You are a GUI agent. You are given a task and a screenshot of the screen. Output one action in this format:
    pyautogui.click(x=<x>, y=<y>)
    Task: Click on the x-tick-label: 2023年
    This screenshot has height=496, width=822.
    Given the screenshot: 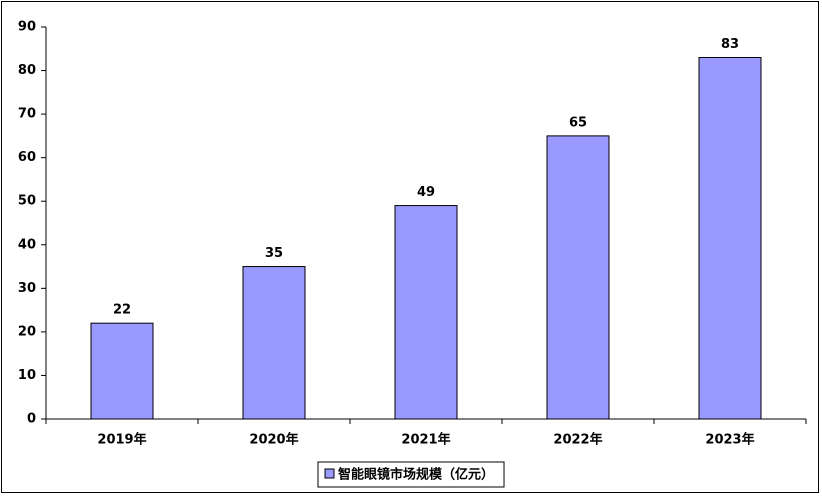 What is the action you would take?
    pyautogui.click(x=729, y=440)
    